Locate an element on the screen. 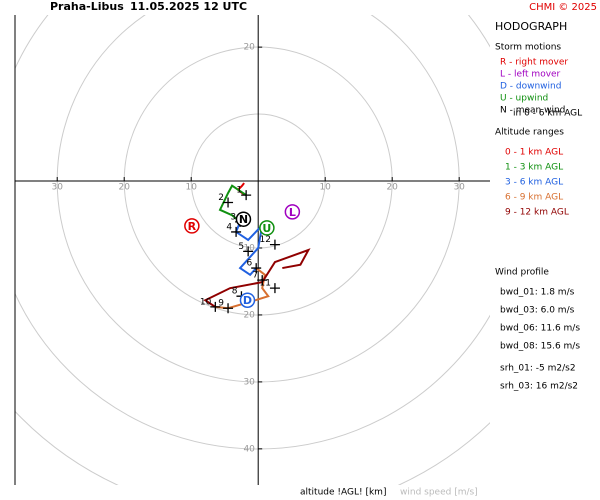 The image size is (600, 500). y-tick-label: 30 is located at coordinates (249, 382).